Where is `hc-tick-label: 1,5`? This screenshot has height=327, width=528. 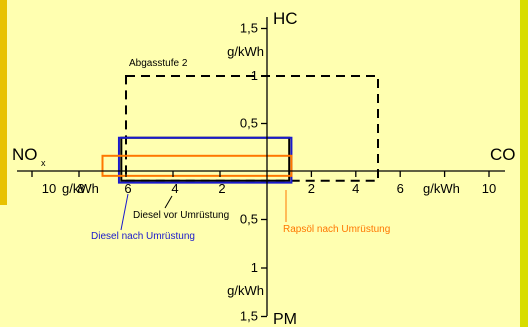 hc-tick-label: 1,5 is located at coordinates (249, 28).